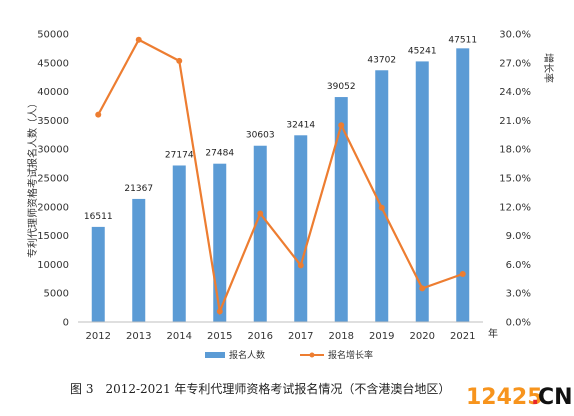 The width and height of the screenshot is (574, 416). Describe the element at coordinates (518, 236) in the screenshot. I see `y2-tick-label: 9.0%` at that location.